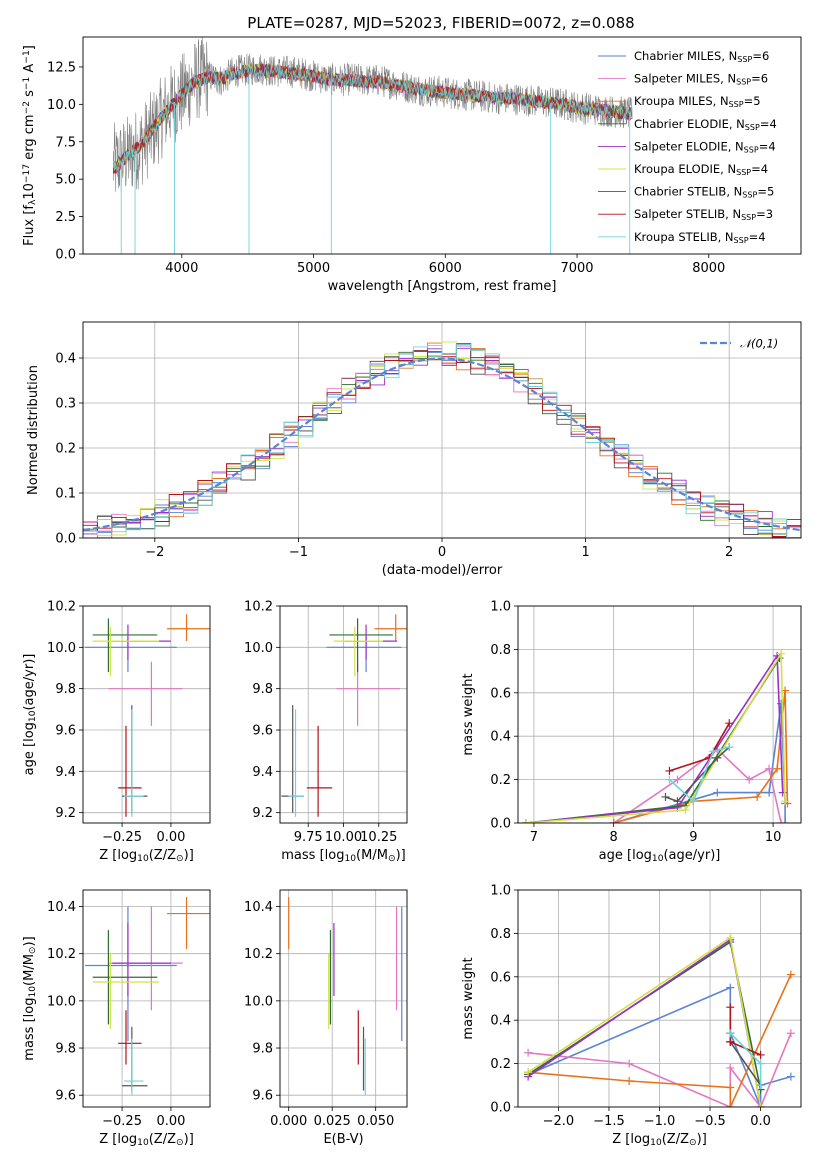 Image resolution: width=819 pixels, height=1170 pixels. I want to click on observed-spectrum, so click(373, 115).